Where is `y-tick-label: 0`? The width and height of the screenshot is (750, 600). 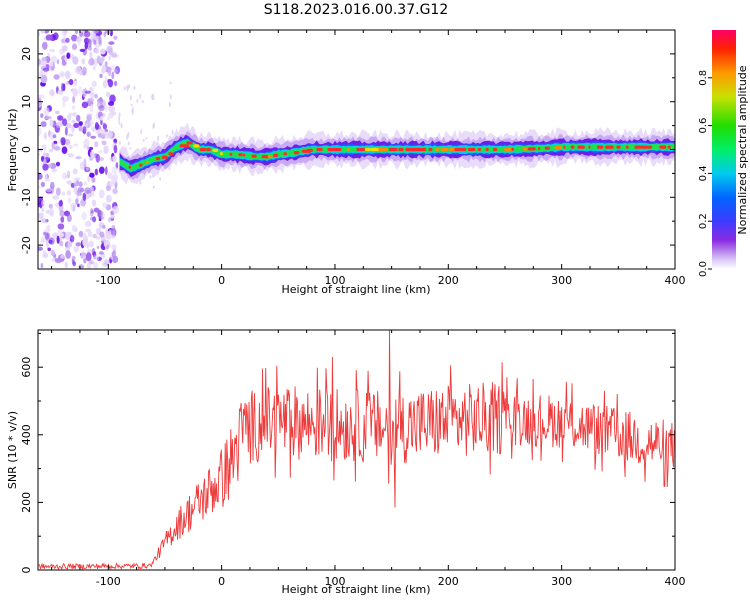
y-tick-label: 0 is located at coordinates (26, 149).